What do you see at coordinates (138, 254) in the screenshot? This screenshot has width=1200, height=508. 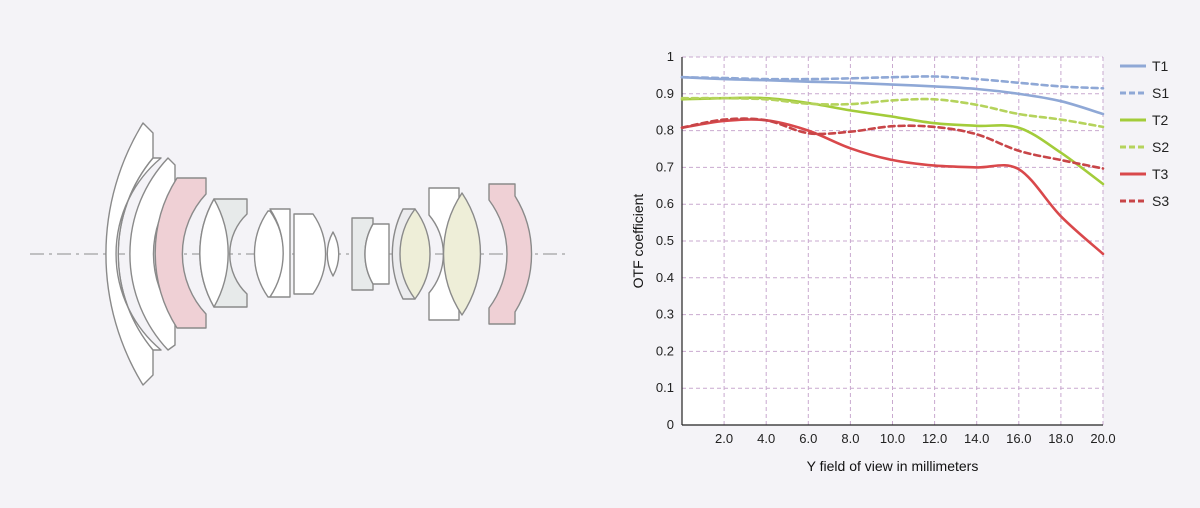 I see `lens-element-1b` at bounding box center [138, 254].